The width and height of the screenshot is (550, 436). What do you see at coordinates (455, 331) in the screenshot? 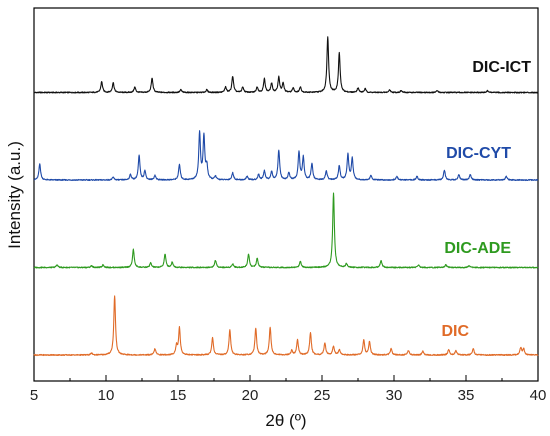
I see `series-label-dic: DIC` at bounding box center [455, 331].